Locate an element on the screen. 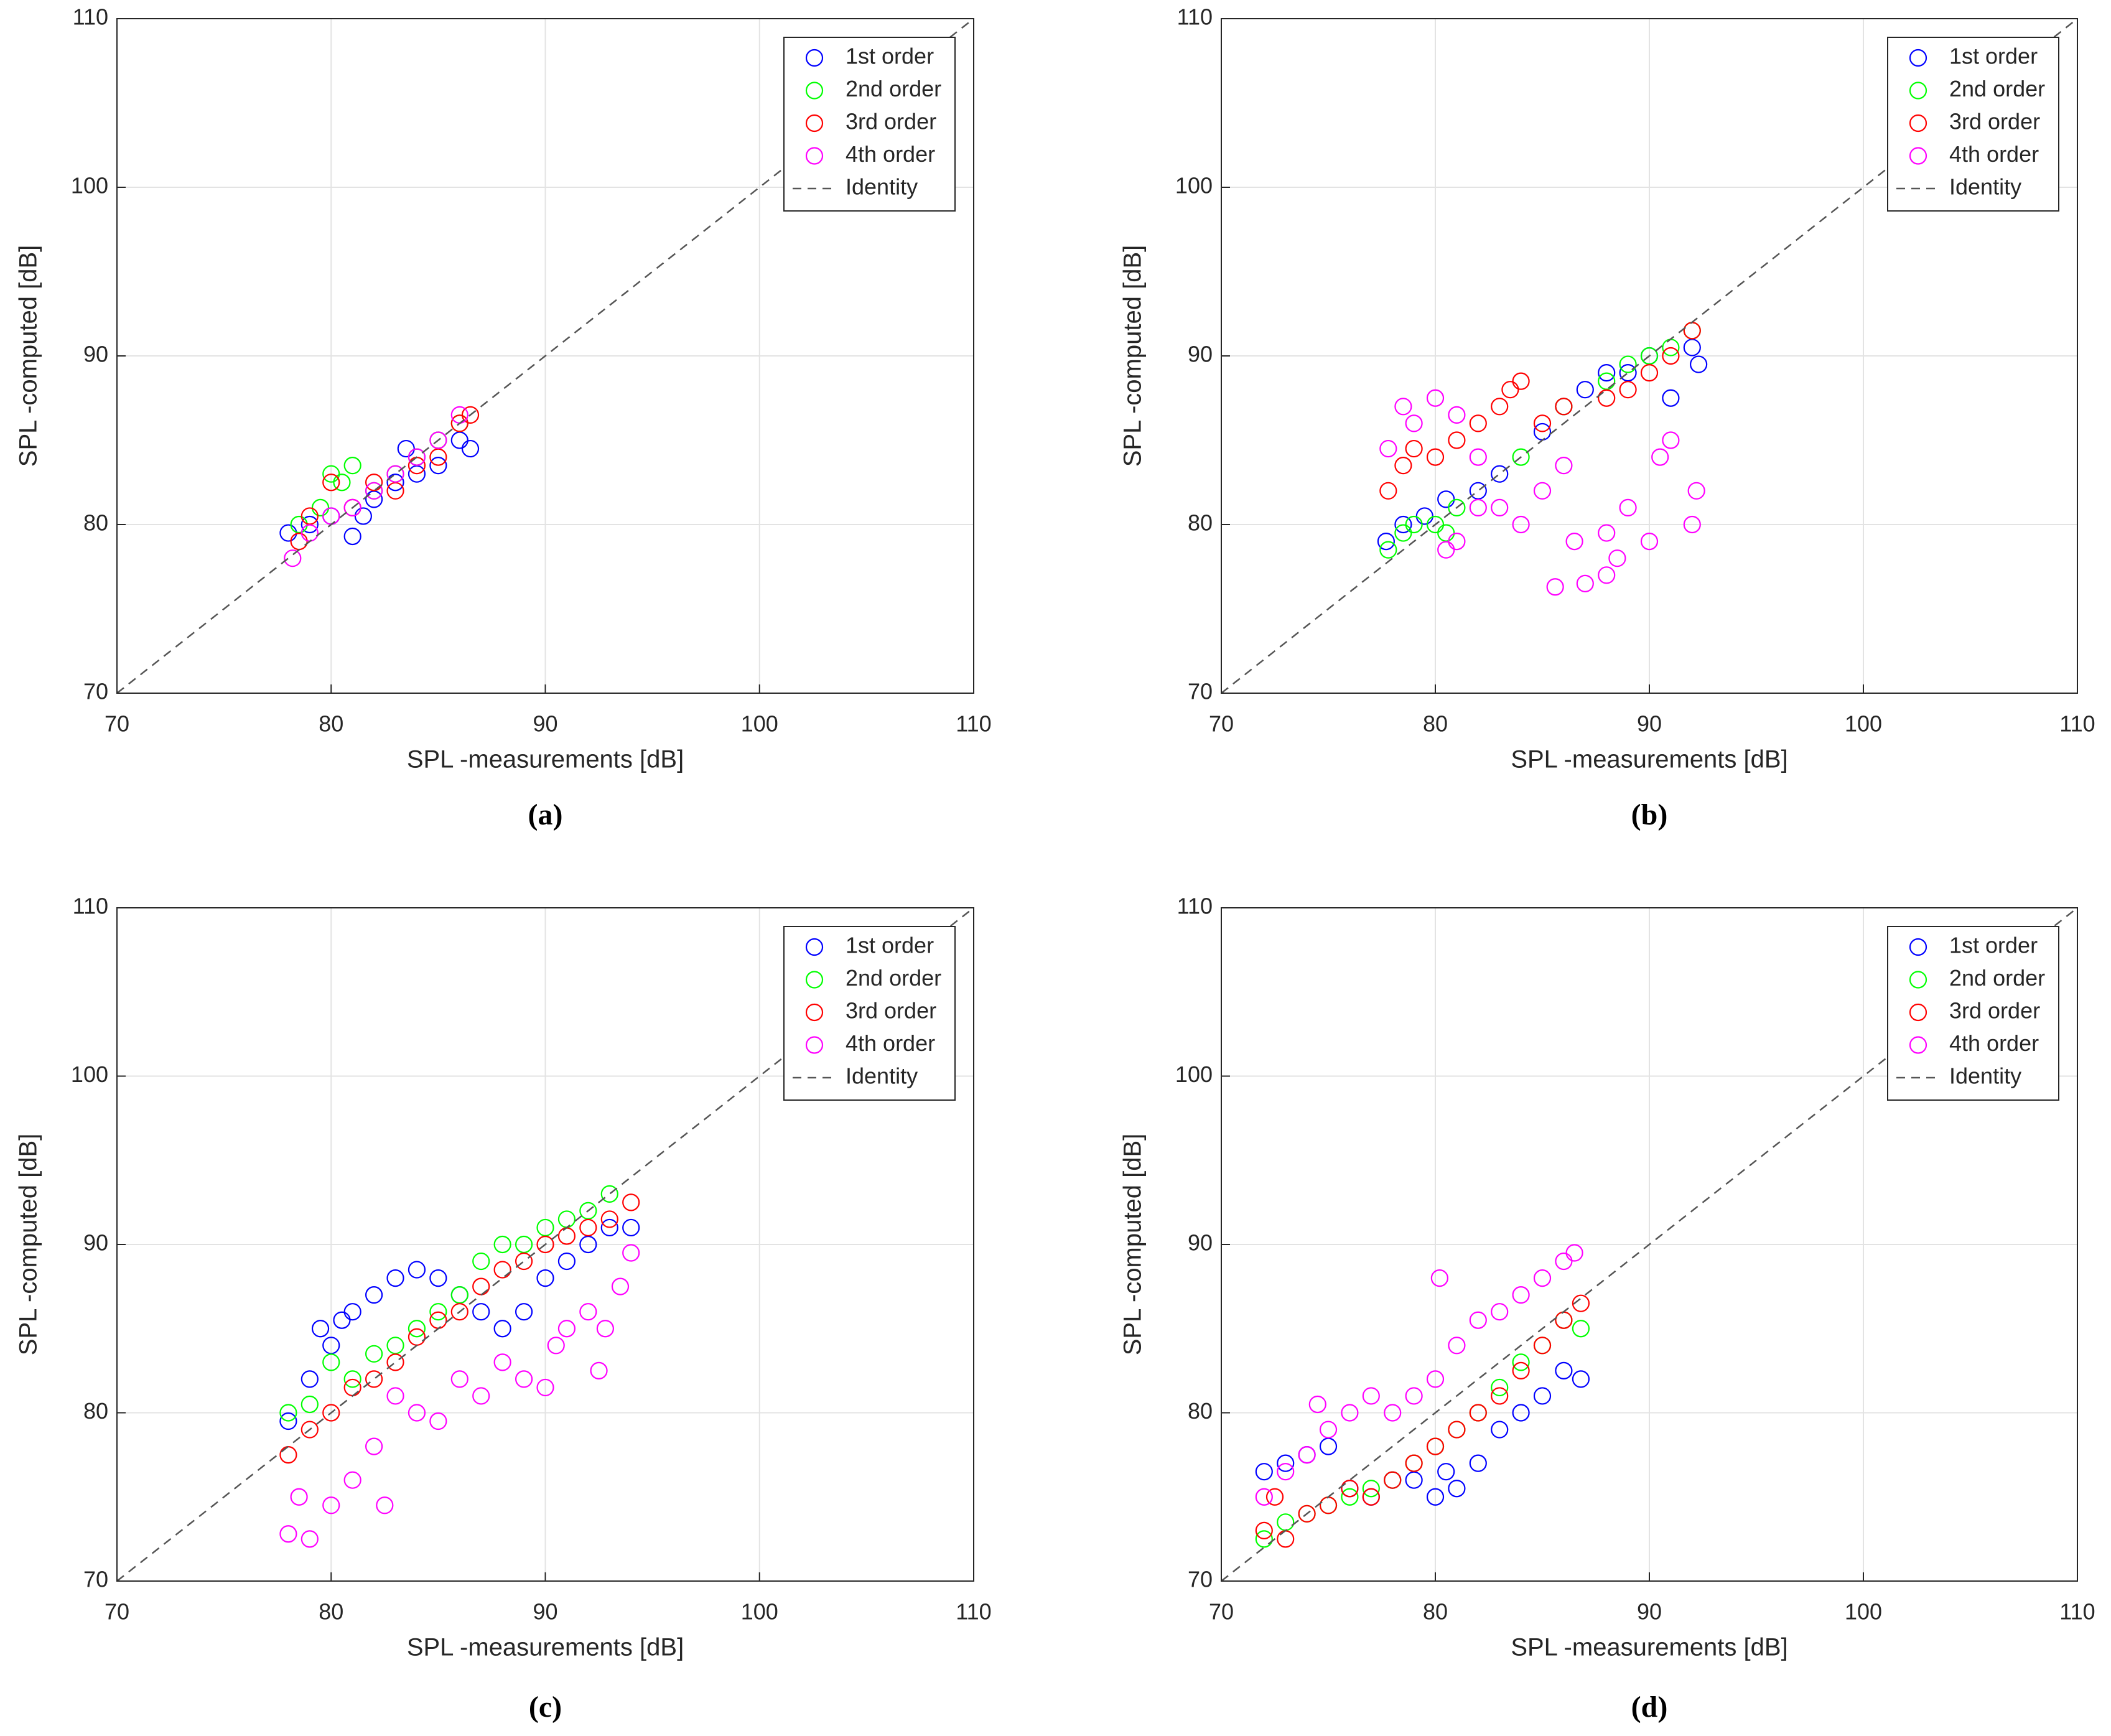 This screenshot has height=1736, width=2111. legend-label: 2nd order is located at coordinates (893, 978).